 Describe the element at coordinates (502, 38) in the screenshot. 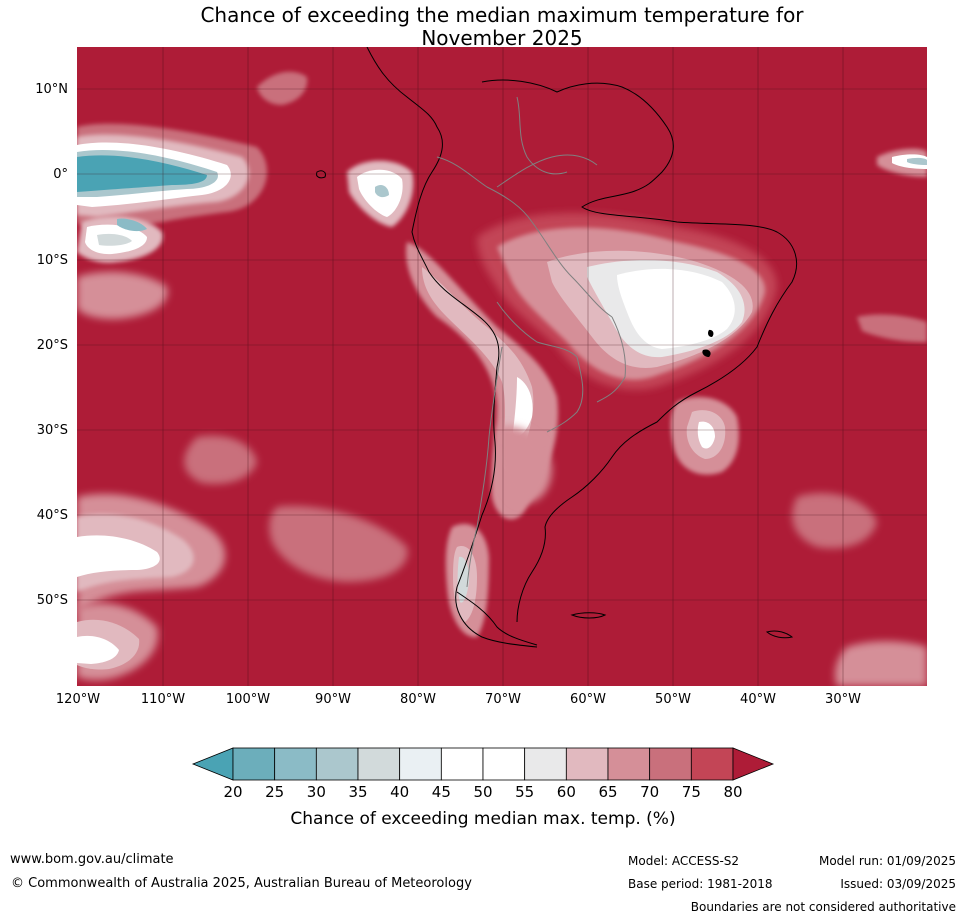

I see `title-line-2: November 2025` at that location.